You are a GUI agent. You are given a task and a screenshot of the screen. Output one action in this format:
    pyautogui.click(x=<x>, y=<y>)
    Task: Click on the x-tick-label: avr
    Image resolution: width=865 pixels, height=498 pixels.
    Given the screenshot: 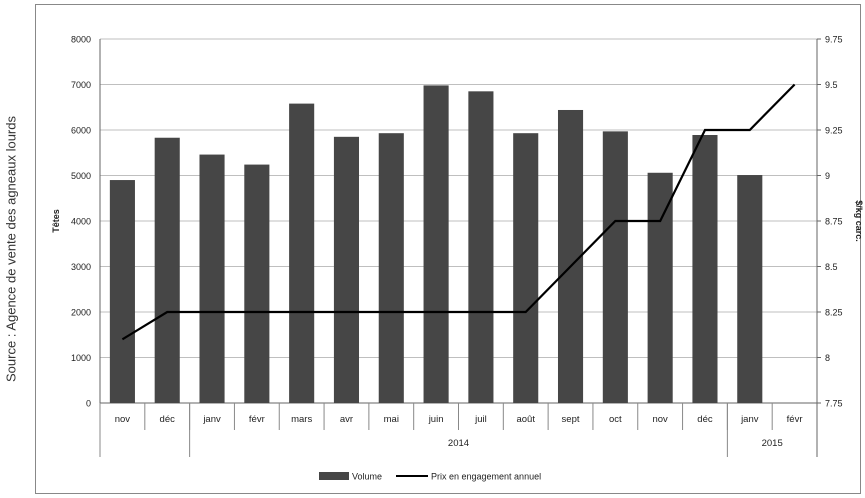 What is the action you would take?
    pyautogui.click(x=346, y=419)
    